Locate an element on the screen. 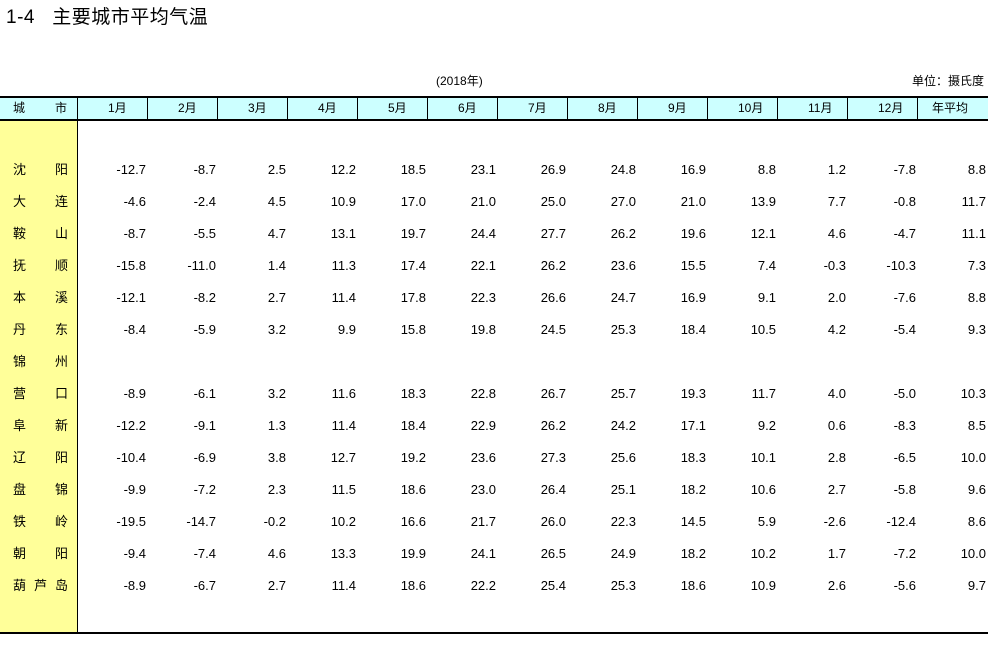 The width and height of the screenshot is (988, 667). row-month-value: -0.2 is located at coordinates (274, 521).